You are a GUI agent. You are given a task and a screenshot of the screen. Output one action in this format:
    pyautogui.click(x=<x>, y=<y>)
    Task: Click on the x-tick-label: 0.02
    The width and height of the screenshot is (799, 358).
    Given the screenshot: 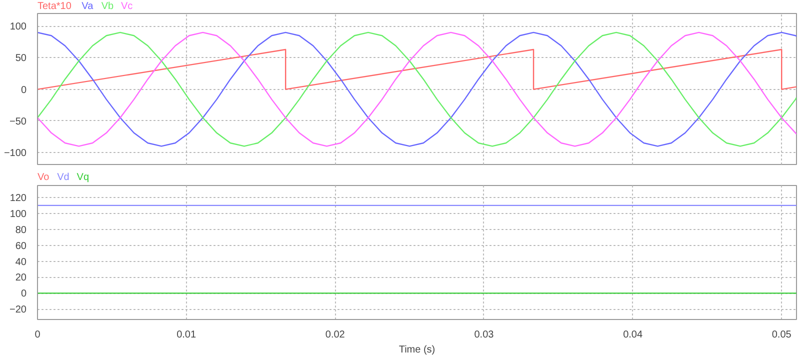 What is the action you would take?
    pyautogui.click(x=335, y=335)
    